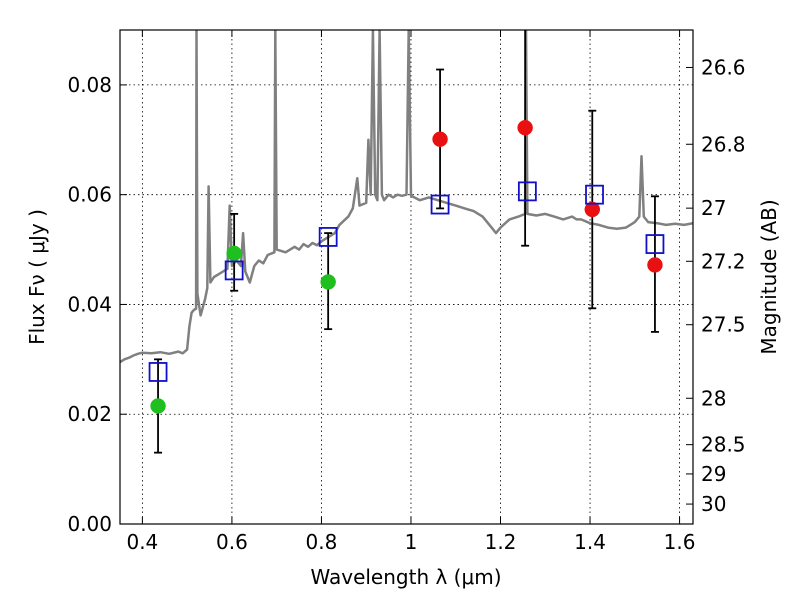 The height and width of the screenshot is (604, 800). Describe the element at coordinates (769, 276) in the screenshot. I see `right-axis-label: Magnitude (AB)` at that location.